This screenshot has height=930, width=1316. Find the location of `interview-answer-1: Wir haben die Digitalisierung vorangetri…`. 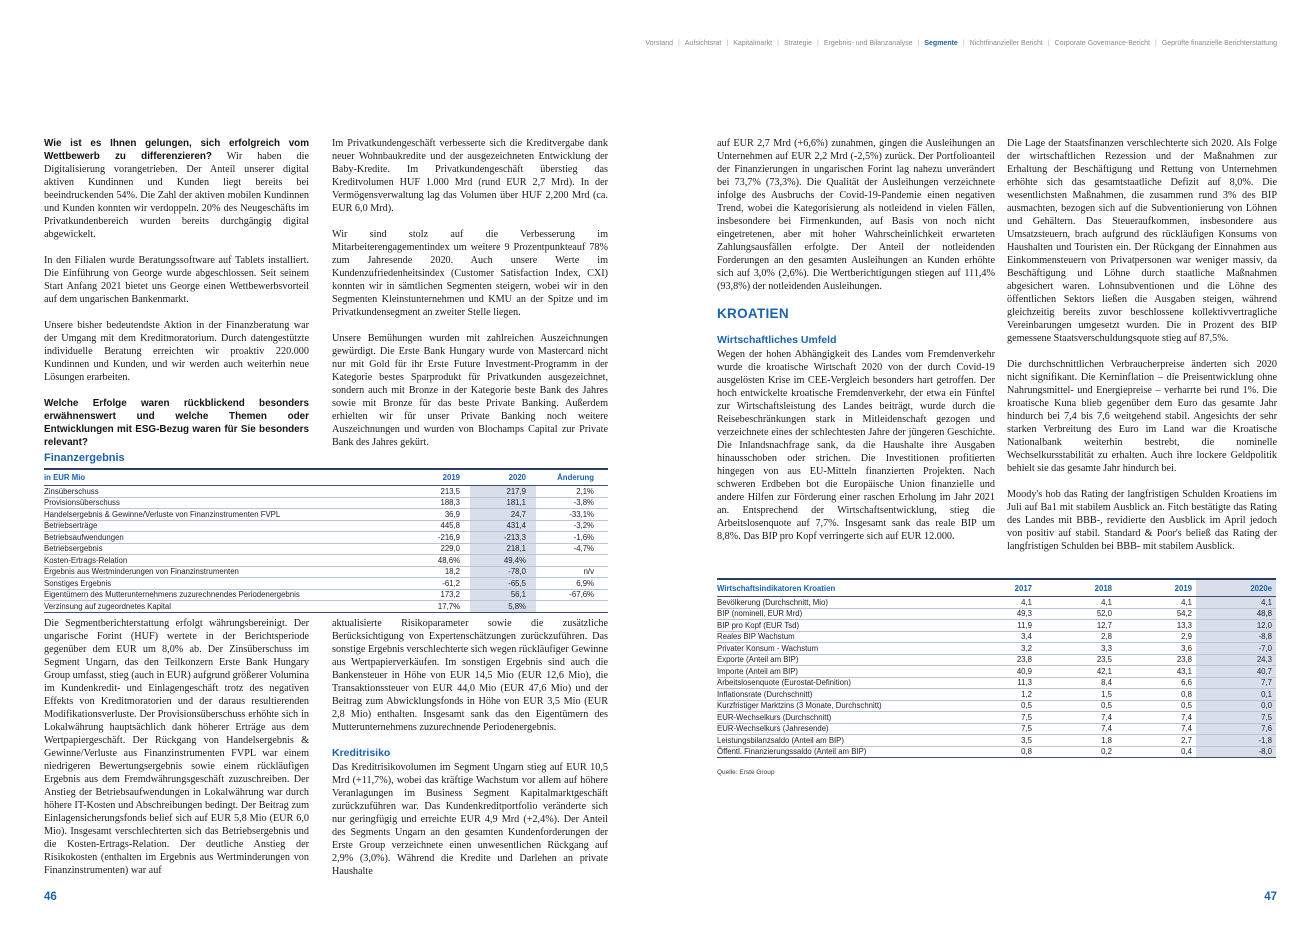

interview-answer-1: Wir haben die Digitalisierung vorangetri… is located at coordinates (176, 195).